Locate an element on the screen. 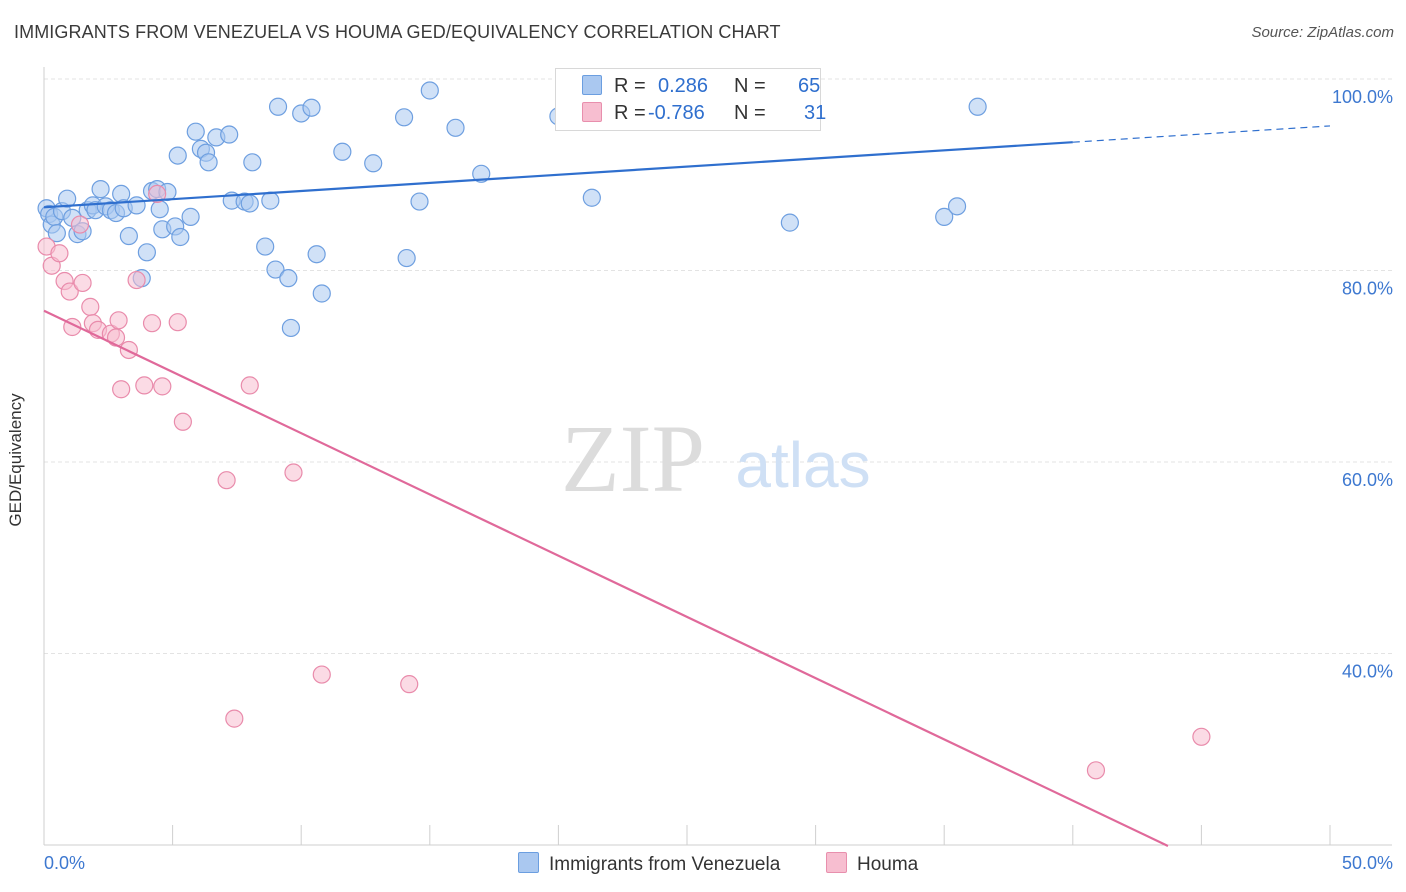 The image size is (1406, 892). r-value: 0.286 is located at coordinates (683, 86).